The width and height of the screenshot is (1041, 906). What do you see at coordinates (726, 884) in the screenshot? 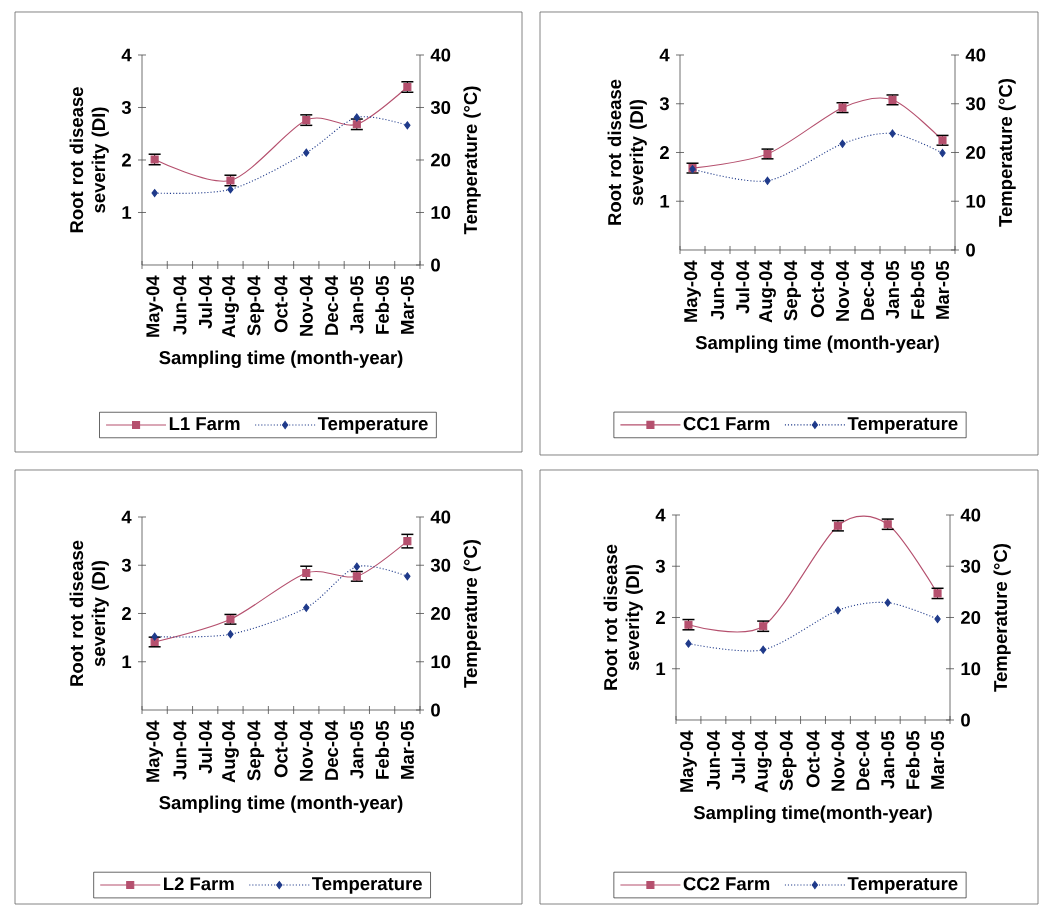
I see `legend-label: CC2 Farm` at bounding box center [726, 884].